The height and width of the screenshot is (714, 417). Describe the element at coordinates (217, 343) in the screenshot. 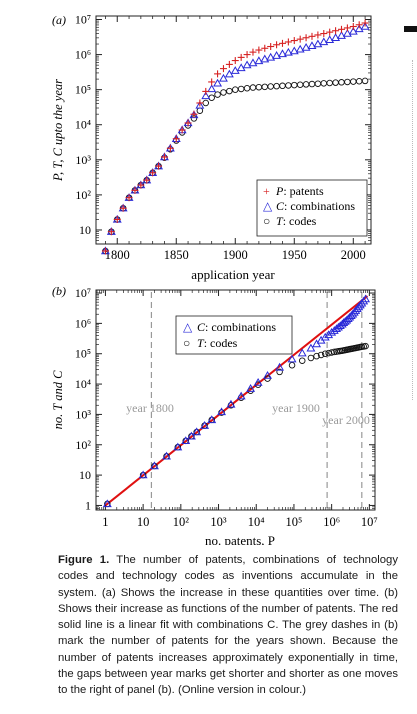

I see `b-legend-text-T: T: codes` at that location.